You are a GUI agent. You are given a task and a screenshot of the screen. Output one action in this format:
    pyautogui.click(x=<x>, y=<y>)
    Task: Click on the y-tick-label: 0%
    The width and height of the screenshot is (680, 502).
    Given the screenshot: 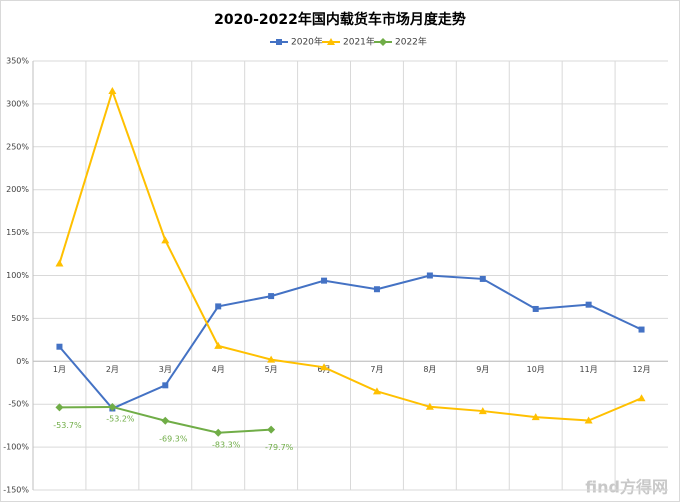 What is the action you would take?
    pyautogui.click(x=22, y=361)
    